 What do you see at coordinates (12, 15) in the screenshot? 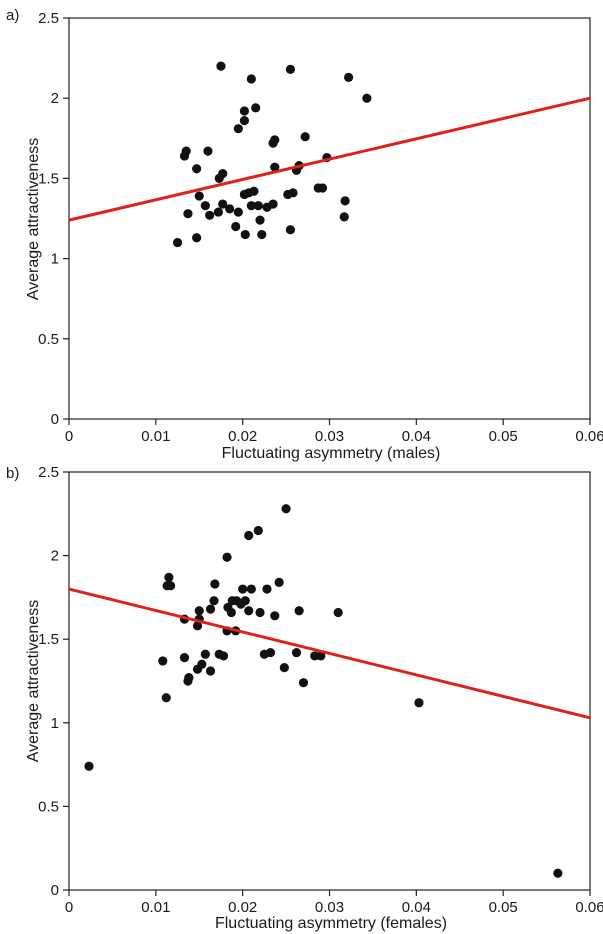
I see `panel-label: a)` at bounding box center [12, 15].